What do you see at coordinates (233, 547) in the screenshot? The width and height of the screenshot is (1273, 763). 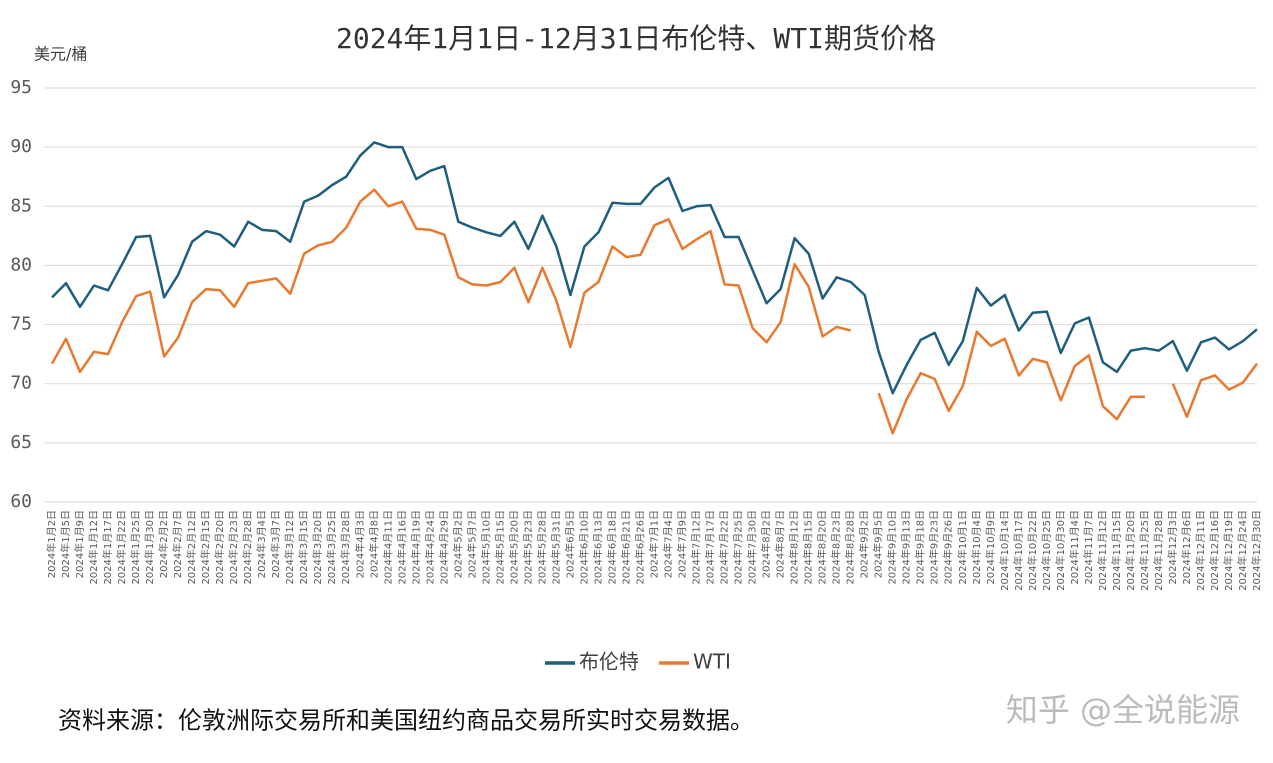 I see `x-tick-label: 2024年2月23日` at bounding box center [233, 547].